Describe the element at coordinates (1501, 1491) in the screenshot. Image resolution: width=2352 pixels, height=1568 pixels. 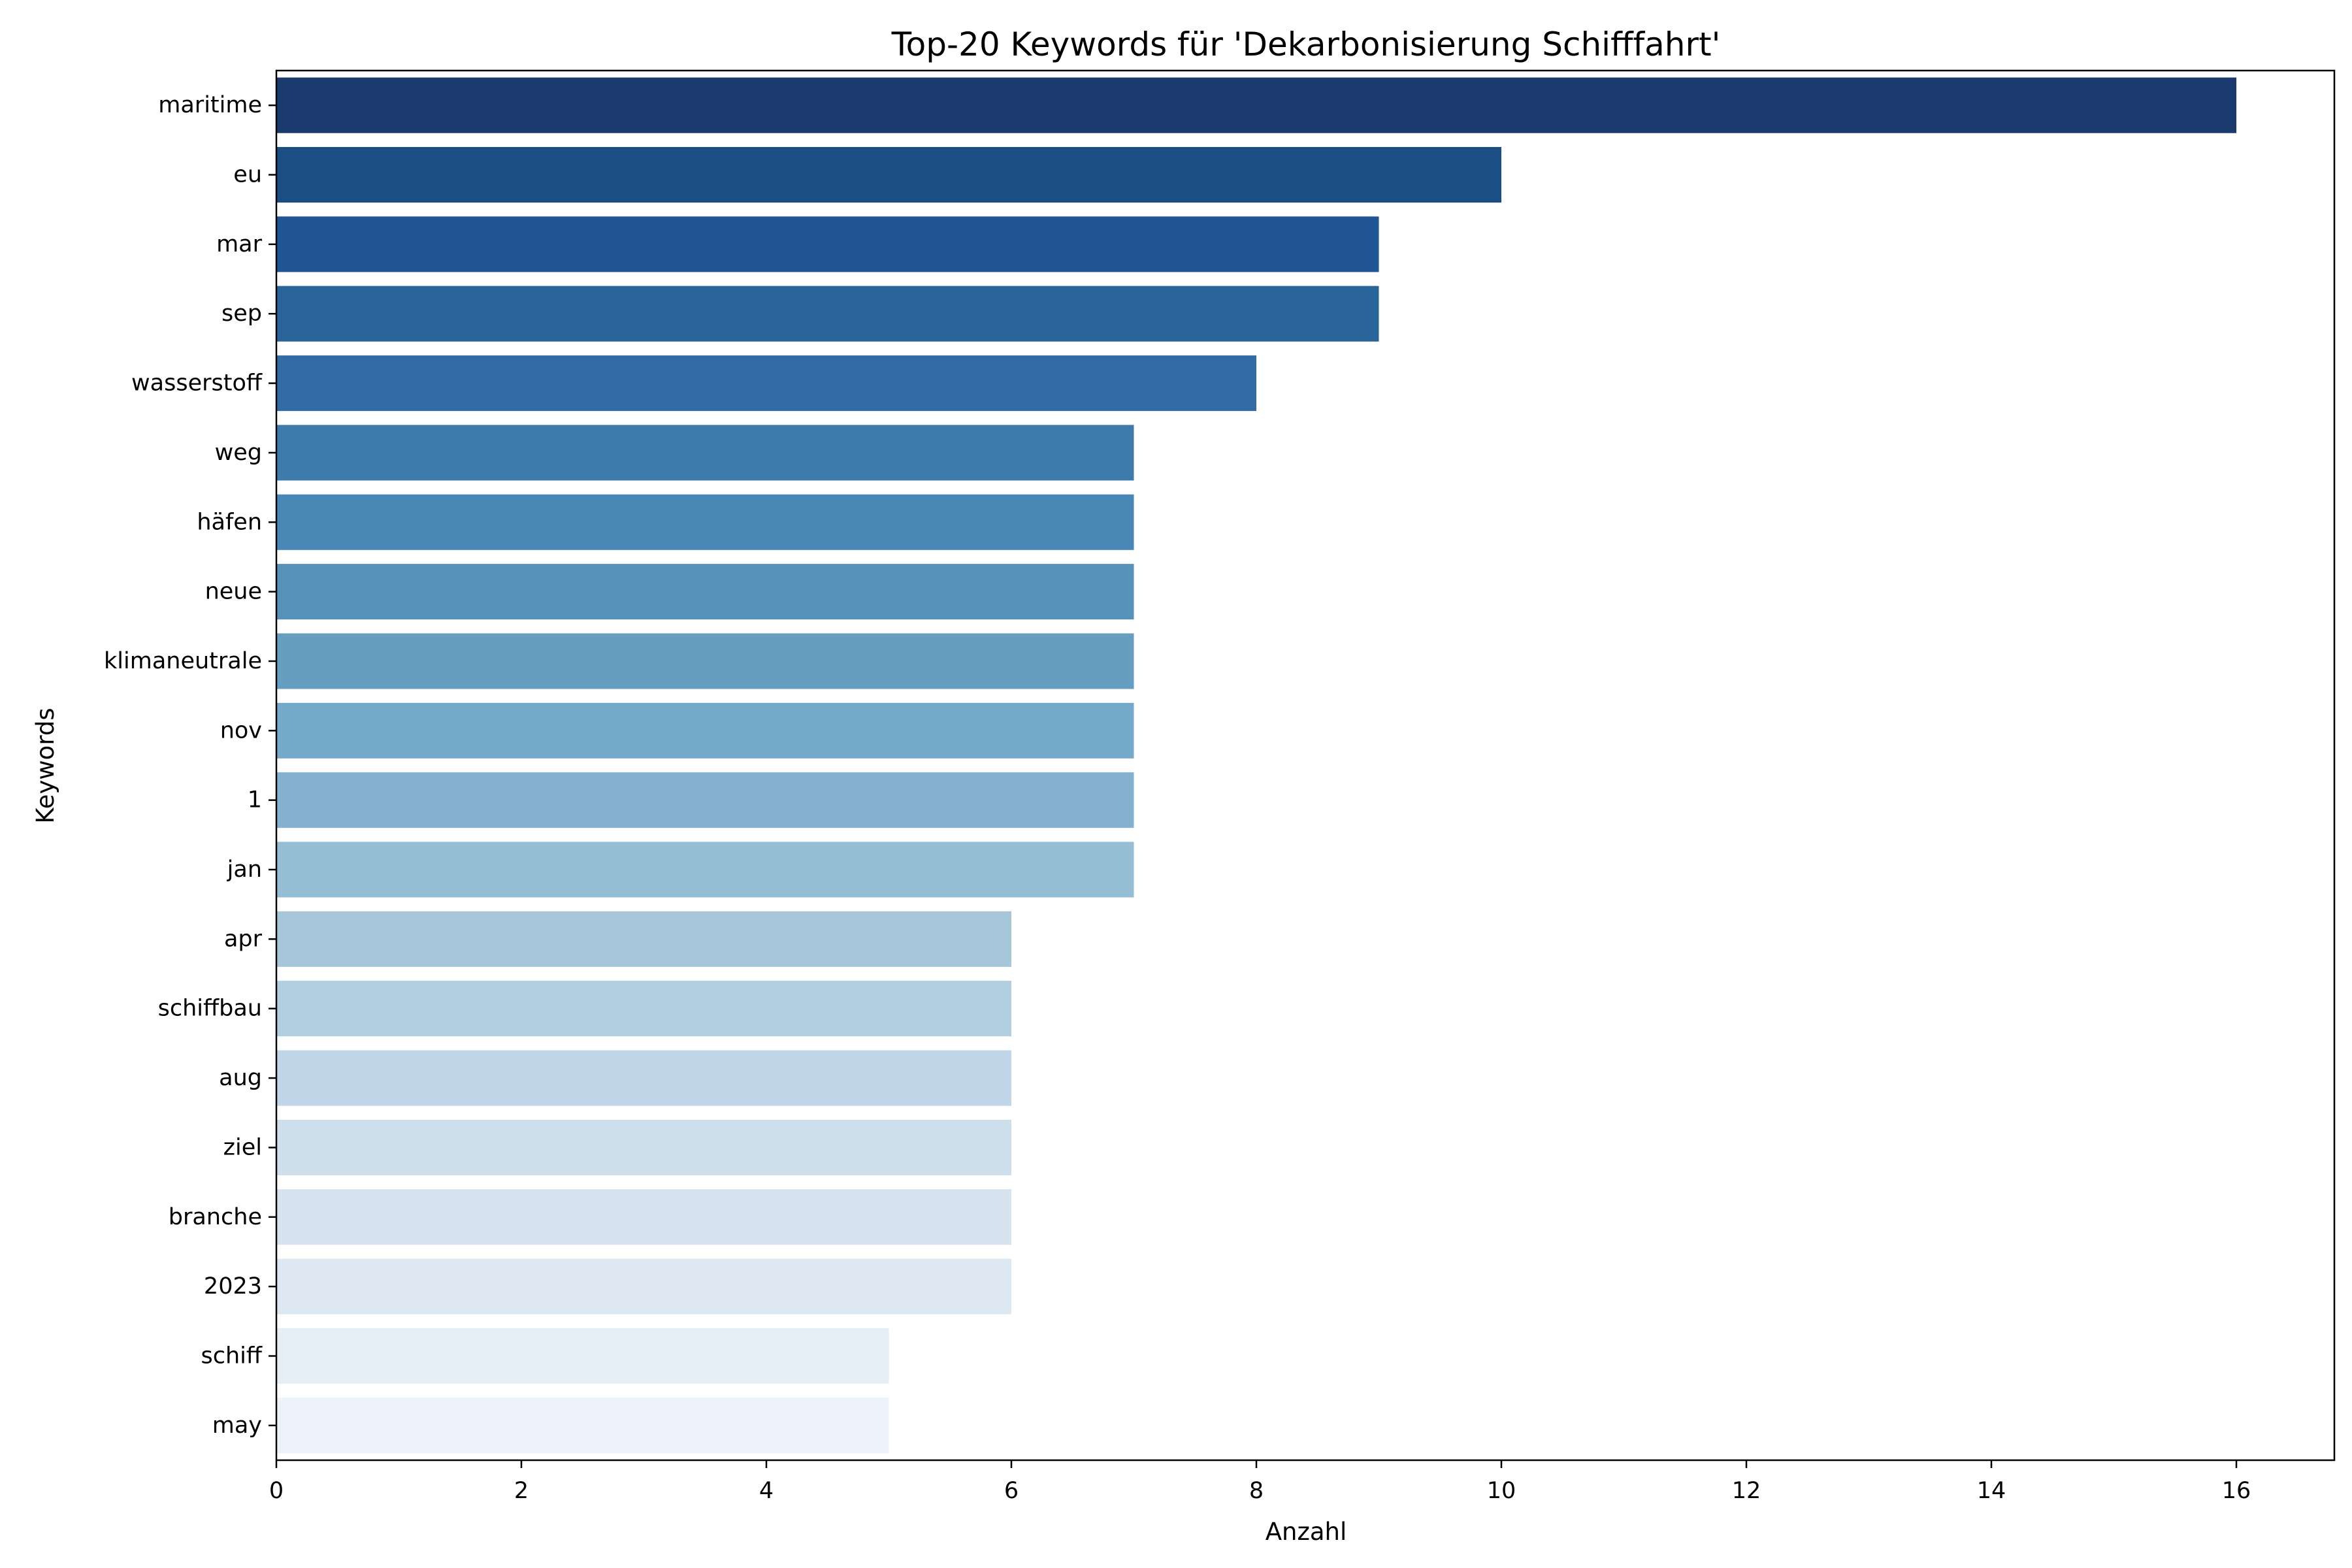
I see `x-tick-label: 10` at that location.